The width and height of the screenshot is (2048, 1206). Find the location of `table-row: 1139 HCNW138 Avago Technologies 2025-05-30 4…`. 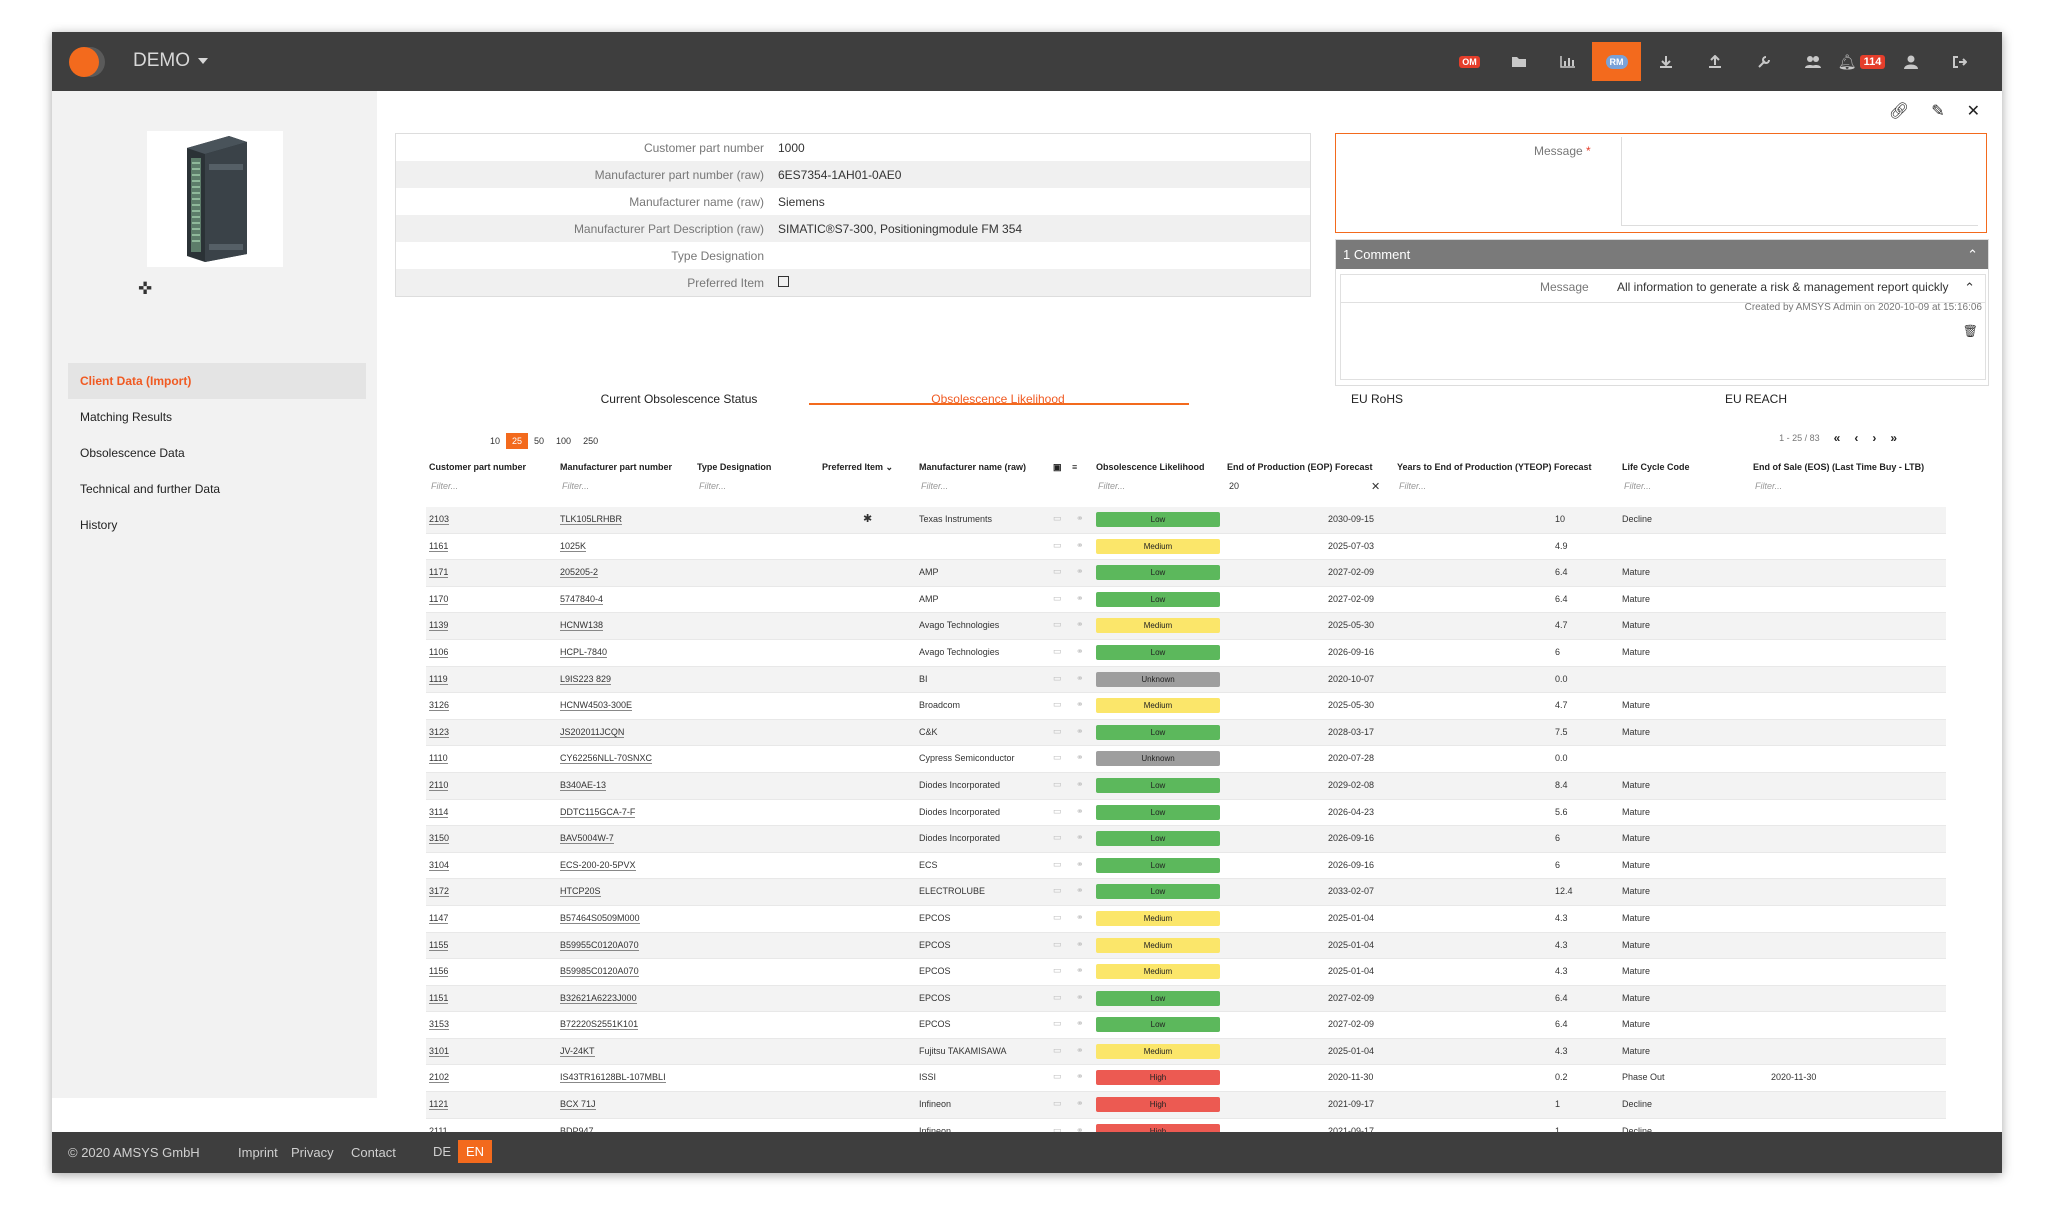

table-row: 1139 HCNW138 Avago Technologies 2025-05-30 4… is located at coordinates (1186, 626).